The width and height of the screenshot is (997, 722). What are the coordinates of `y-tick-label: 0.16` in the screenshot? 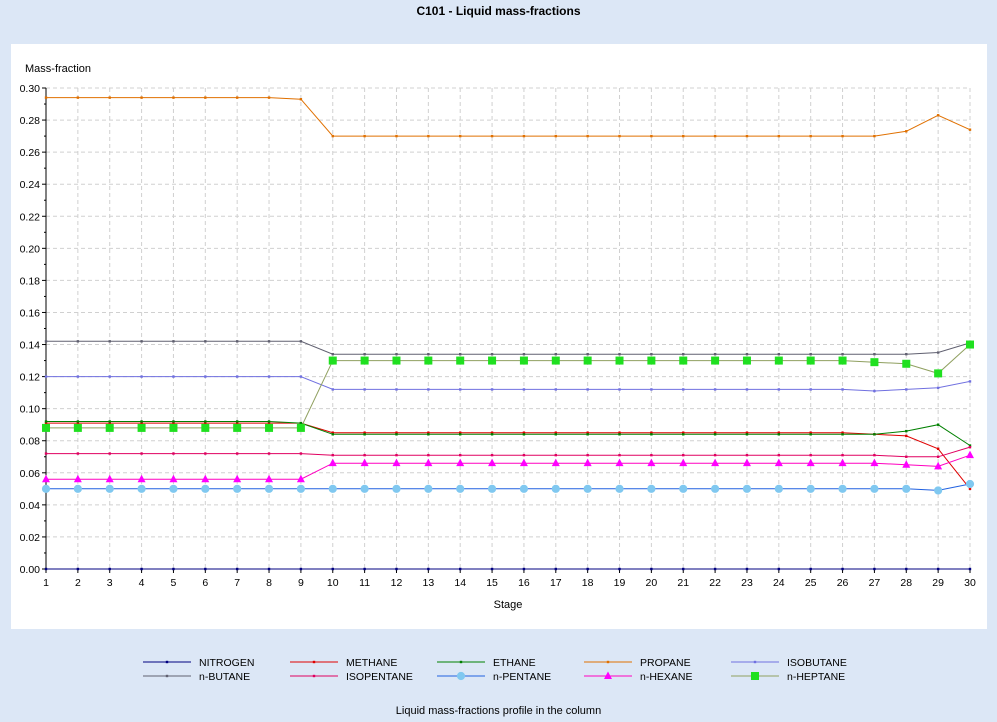 It's located at (30, 313).